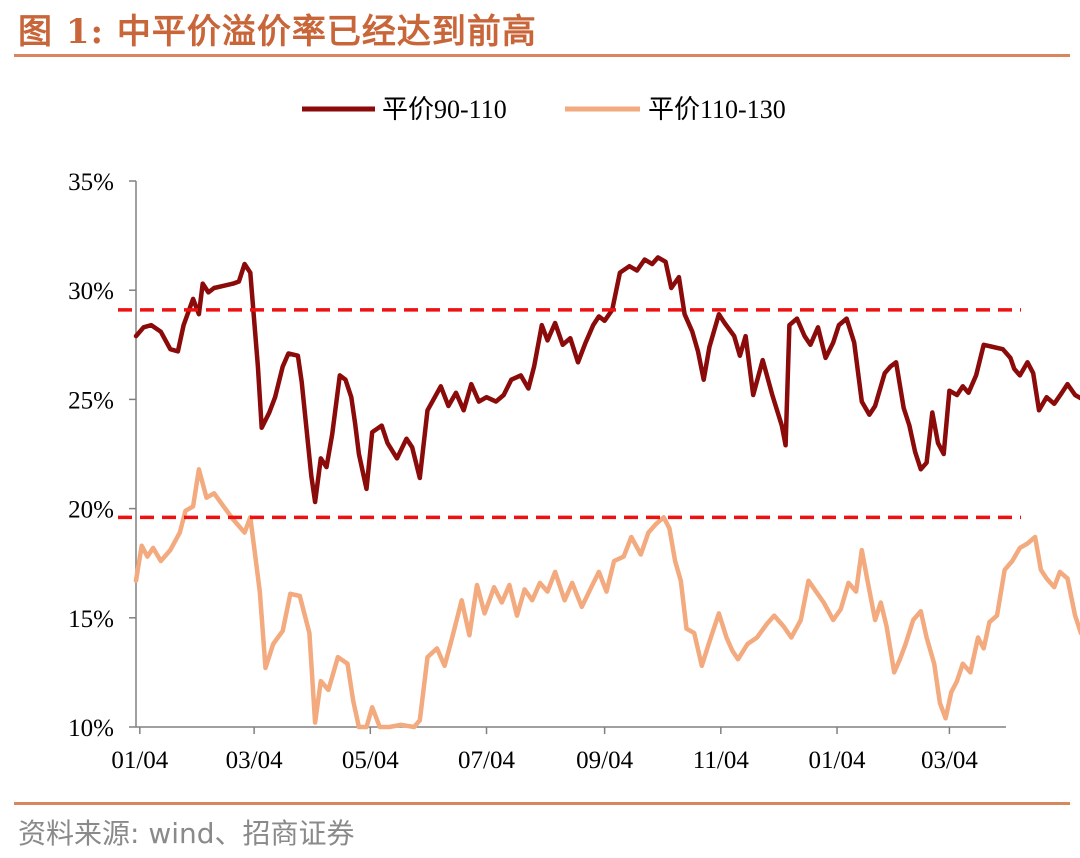 This screenshot has height=858, width=1080. I want to click on legend-label-1: 平价90-110, so click(444, 109).